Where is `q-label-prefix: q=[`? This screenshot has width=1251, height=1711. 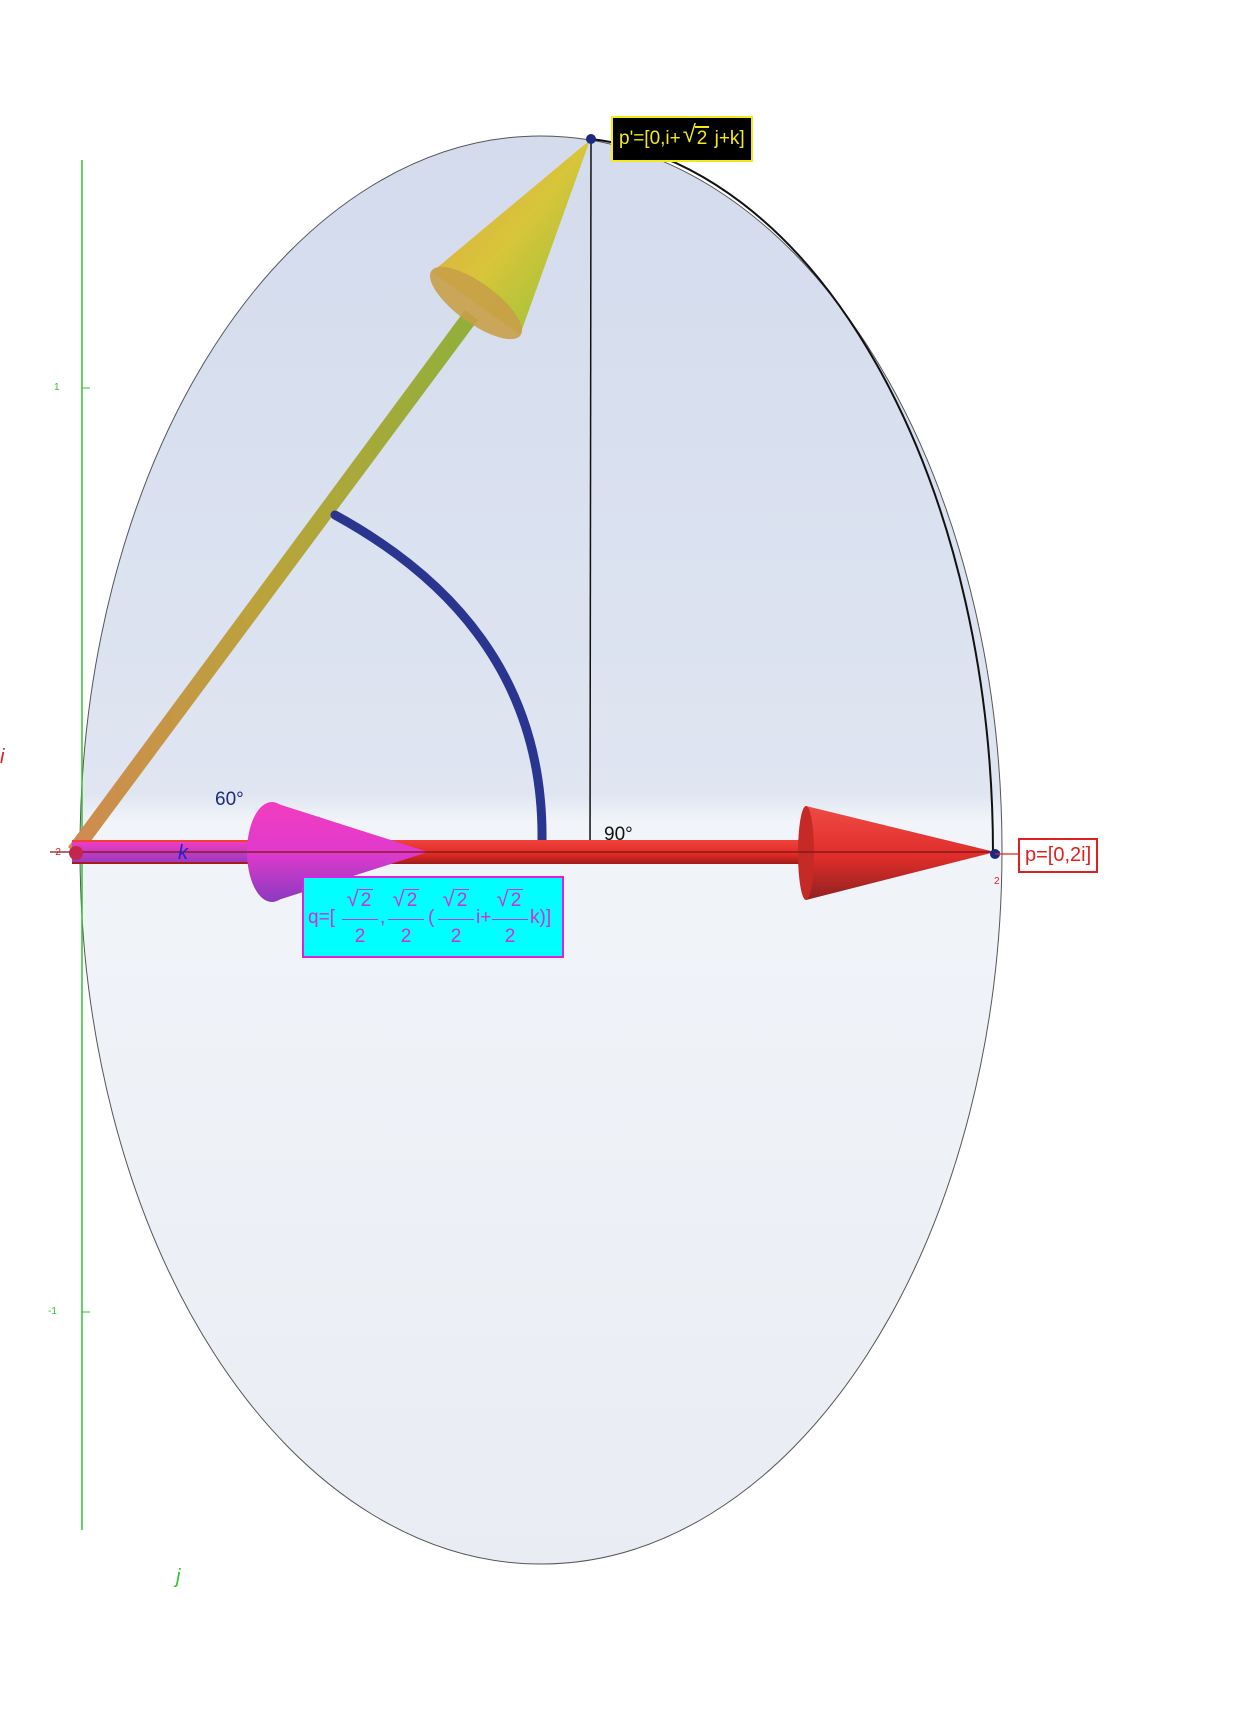
q-label-prefix: q=[ is located at coordinates (321, 917).